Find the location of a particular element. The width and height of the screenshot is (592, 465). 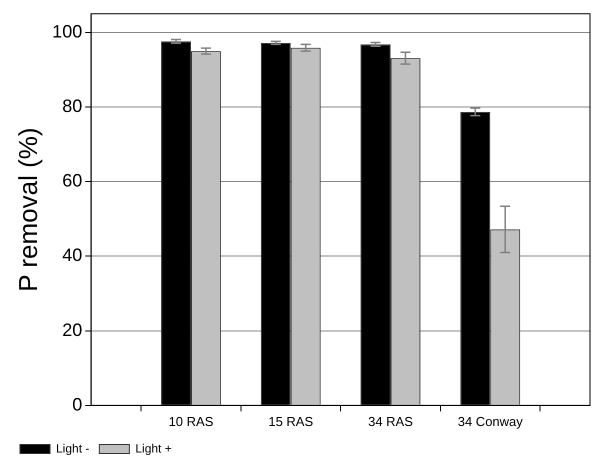

legend-label: Light - is located at coordinates (73, 448).